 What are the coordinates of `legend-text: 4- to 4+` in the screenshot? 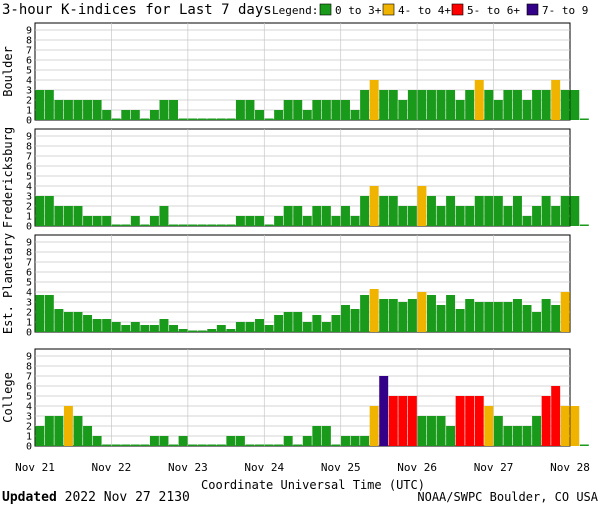 It's located at (424, 10).